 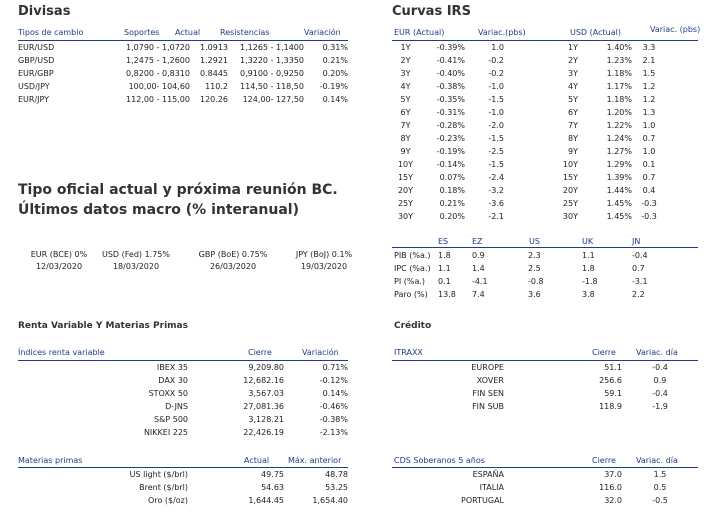 I want to click on table-cell: S&P 500, so click(x=171, y=419).